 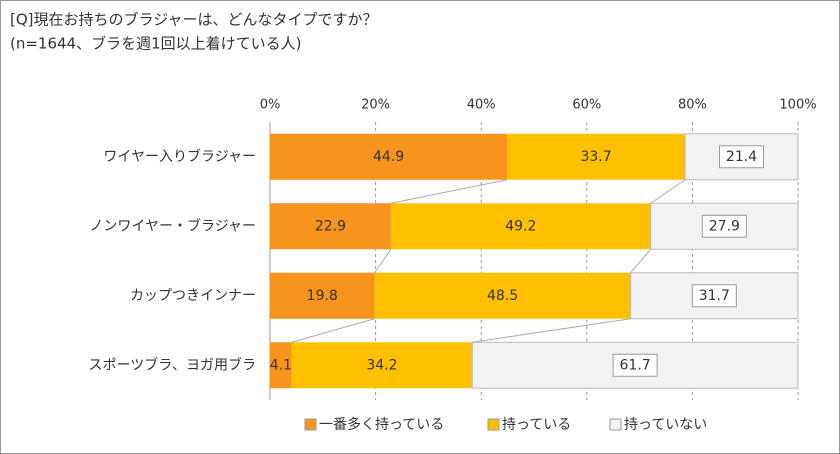 I want to click on value-label: 19.8, so click(x=322, y=296).